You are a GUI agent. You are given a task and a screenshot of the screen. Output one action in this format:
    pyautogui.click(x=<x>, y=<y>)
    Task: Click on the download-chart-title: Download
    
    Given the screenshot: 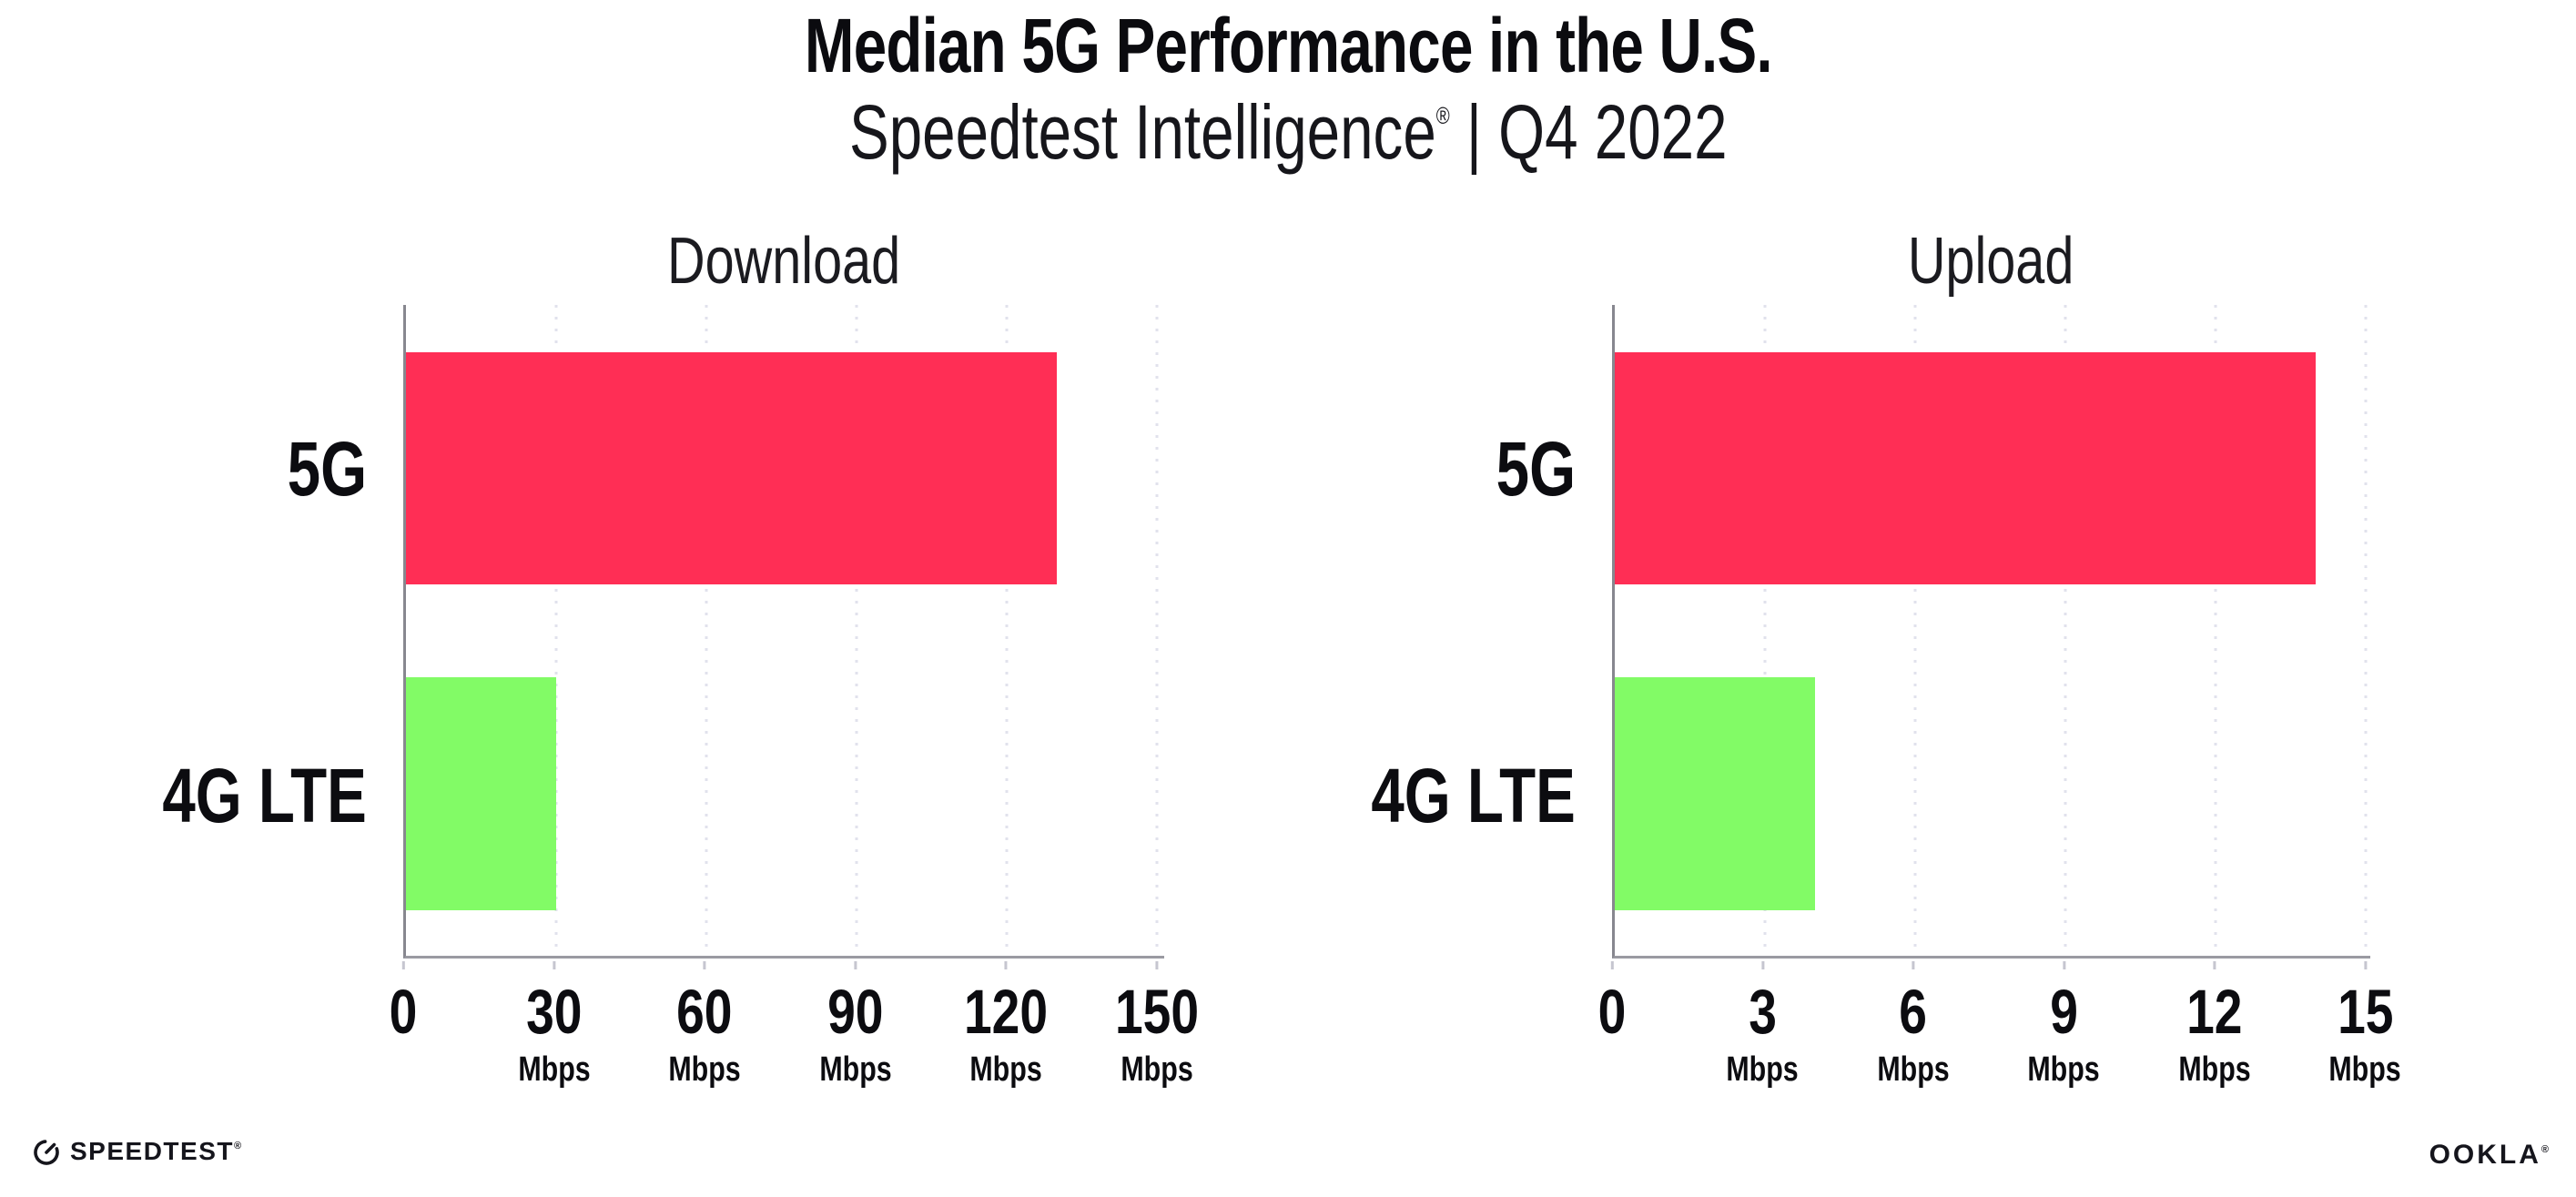 What is the action you would take?
    pyautogui.click(x=783, y=262)
    